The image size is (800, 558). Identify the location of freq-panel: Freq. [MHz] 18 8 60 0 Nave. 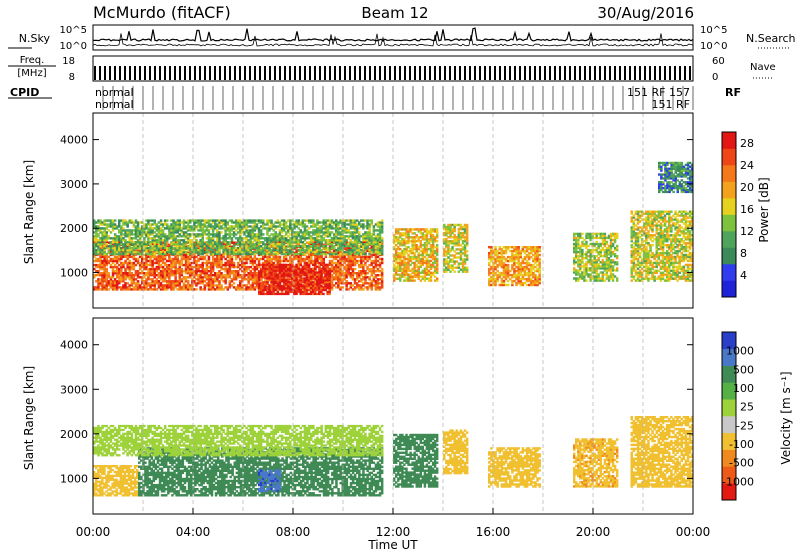
(392, 69).